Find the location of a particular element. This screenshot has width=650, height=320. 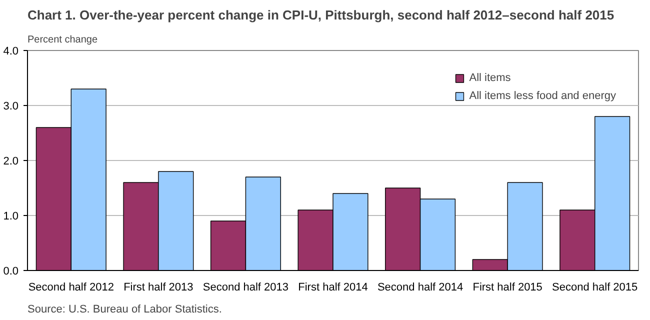

x-tick-label: Second half 2013 is located at coordinates (245, 288).